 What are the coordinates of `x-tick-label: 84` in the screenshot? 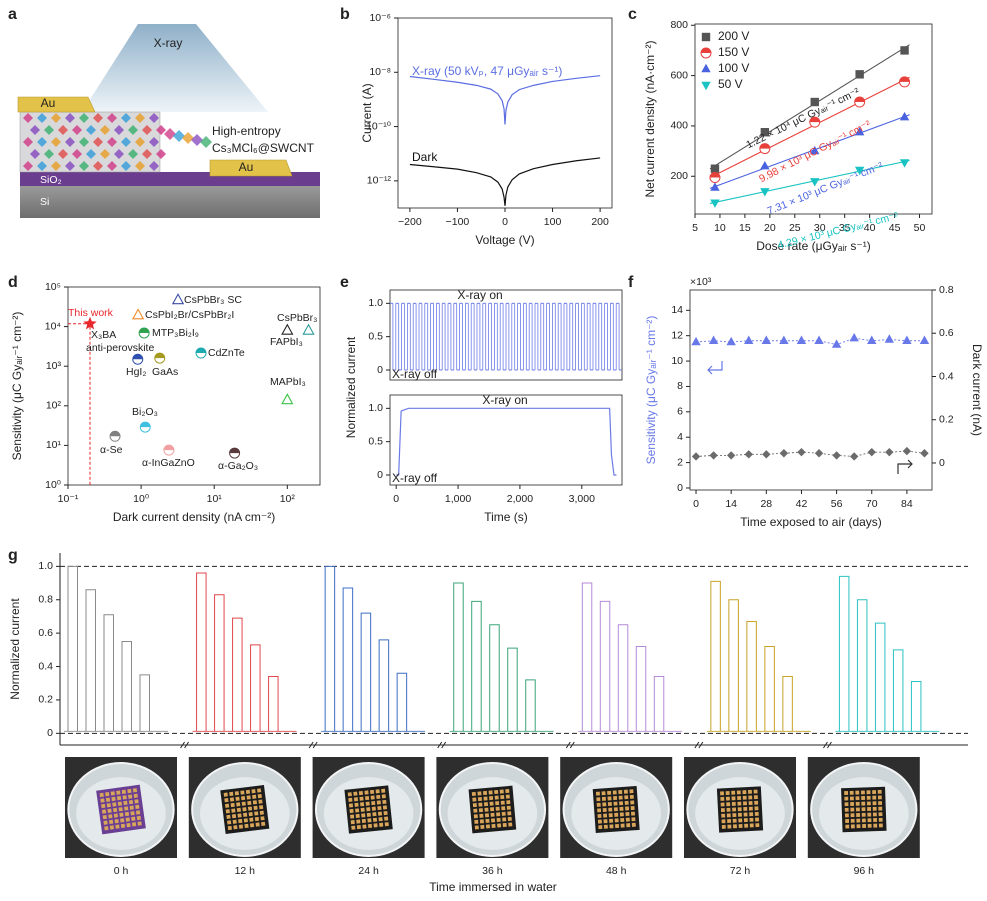 It's located at (907, 504).